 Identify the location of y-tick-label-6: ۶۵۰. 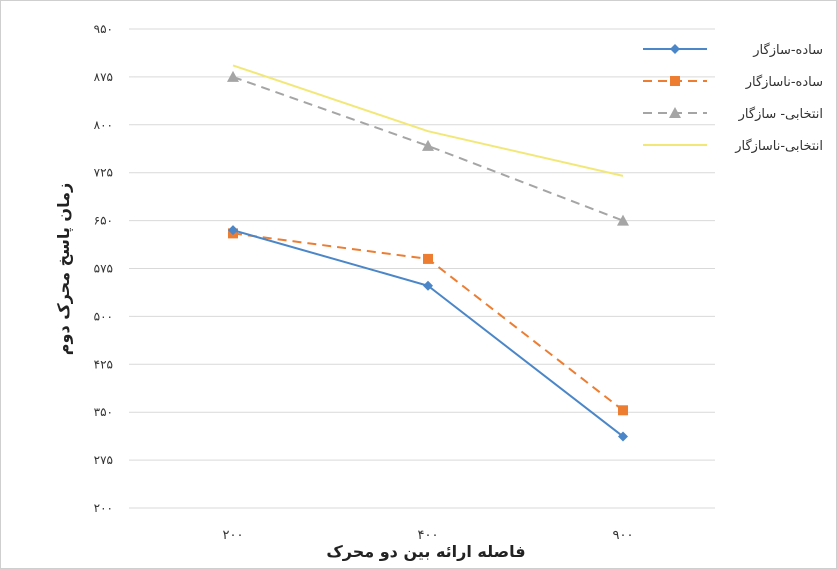
(103, 221).